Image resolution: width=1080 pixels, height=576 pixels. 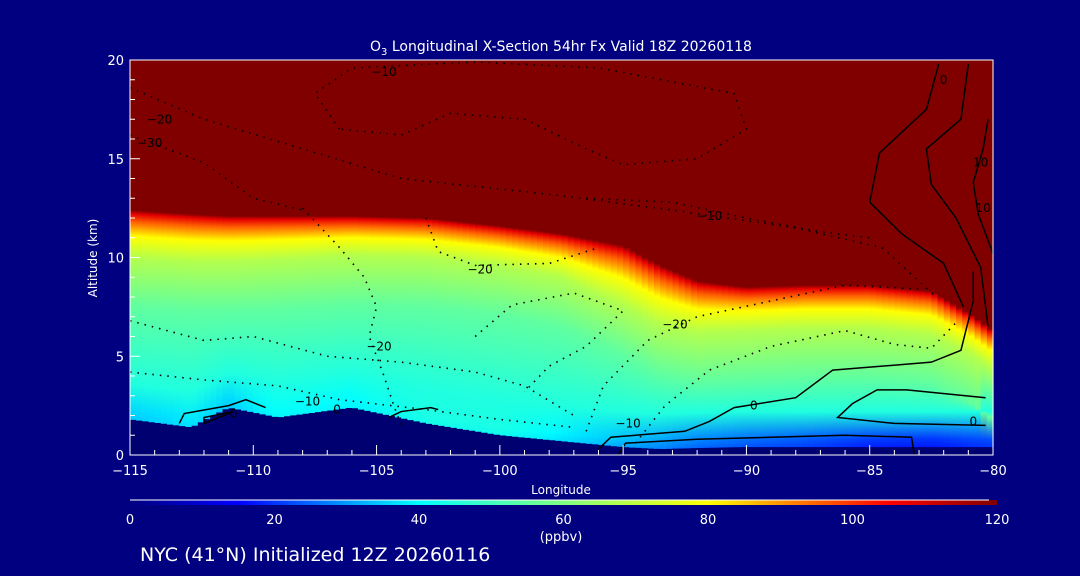 I want to click on colorbar-strip, so click(x=563, y=502).